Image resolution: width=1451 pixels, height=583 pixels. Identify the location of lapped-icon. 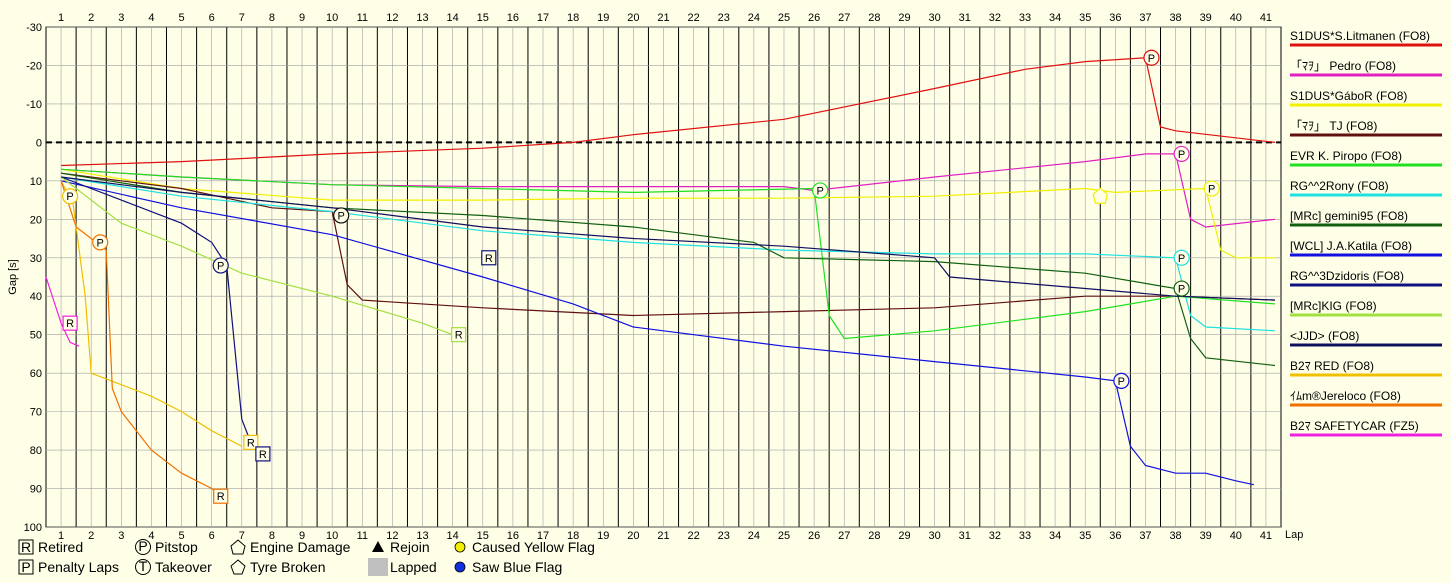
(378, 567).